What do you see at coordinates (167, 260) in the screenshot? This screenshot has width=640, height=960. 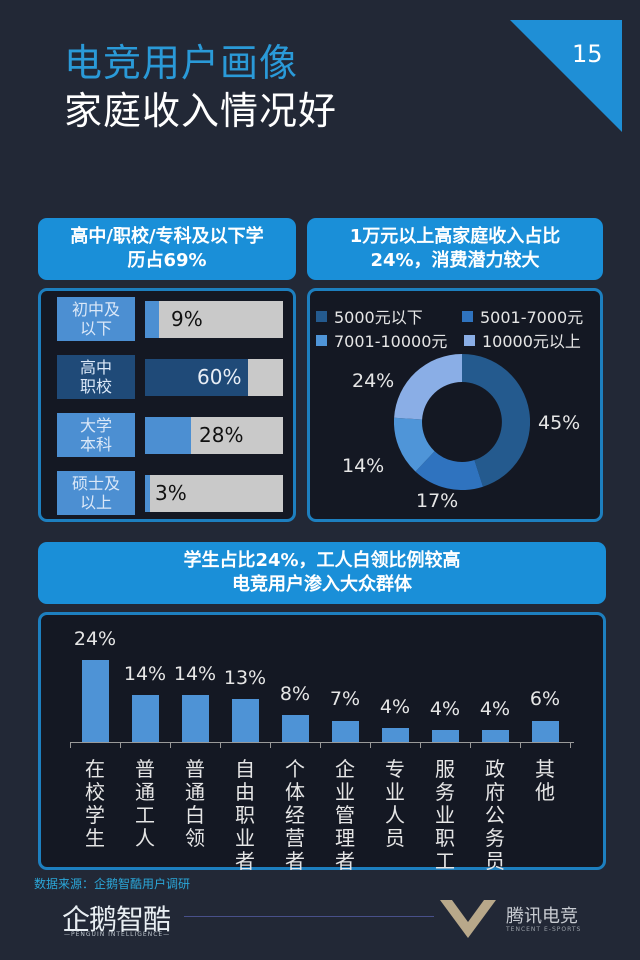 I see `education-header-line2: 历占69%` at bounding box center [167, 260].